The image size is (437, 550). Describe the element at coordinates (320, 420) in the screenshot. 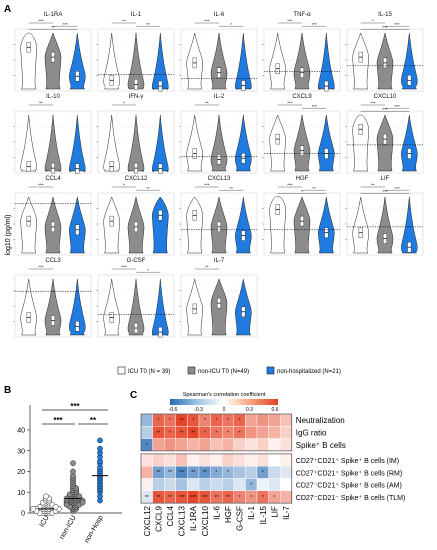

I see `heatmap-row-label: Neutralization` at that location.